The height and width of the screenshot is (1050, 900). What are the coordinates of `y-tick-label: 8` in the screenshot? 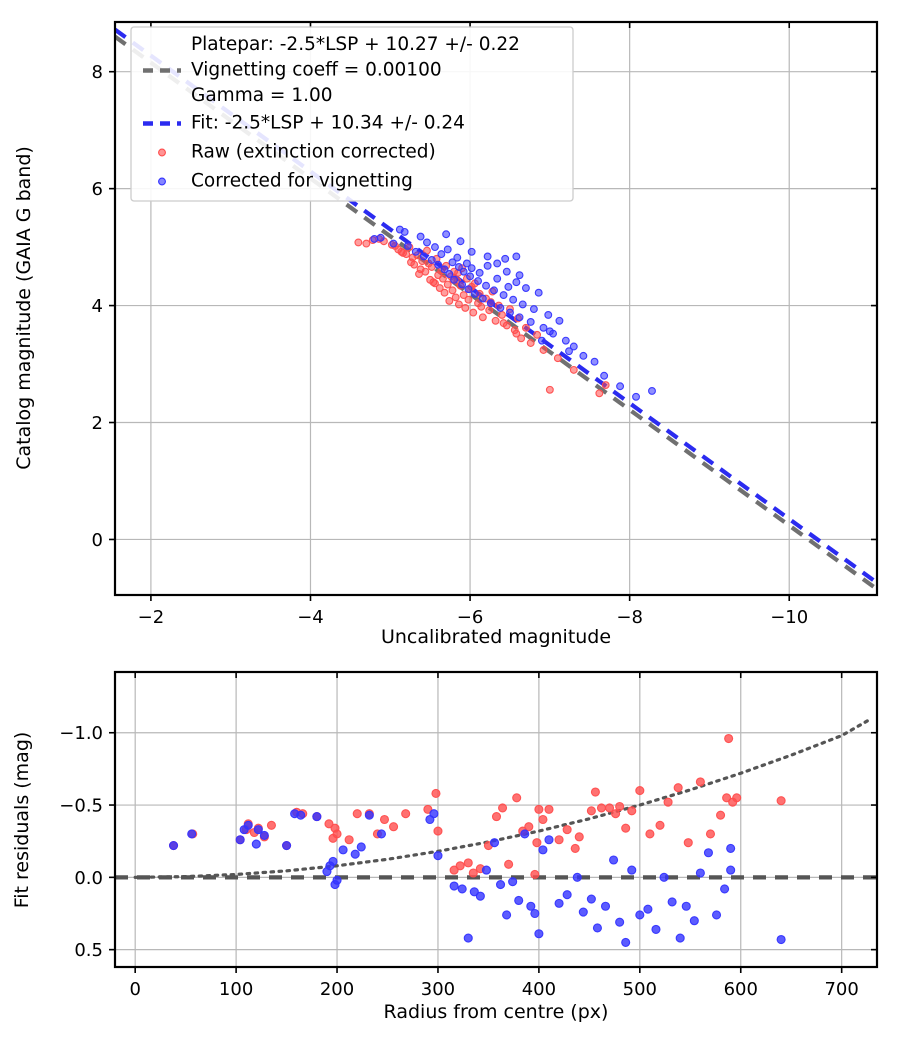 It's located at (97, 72).